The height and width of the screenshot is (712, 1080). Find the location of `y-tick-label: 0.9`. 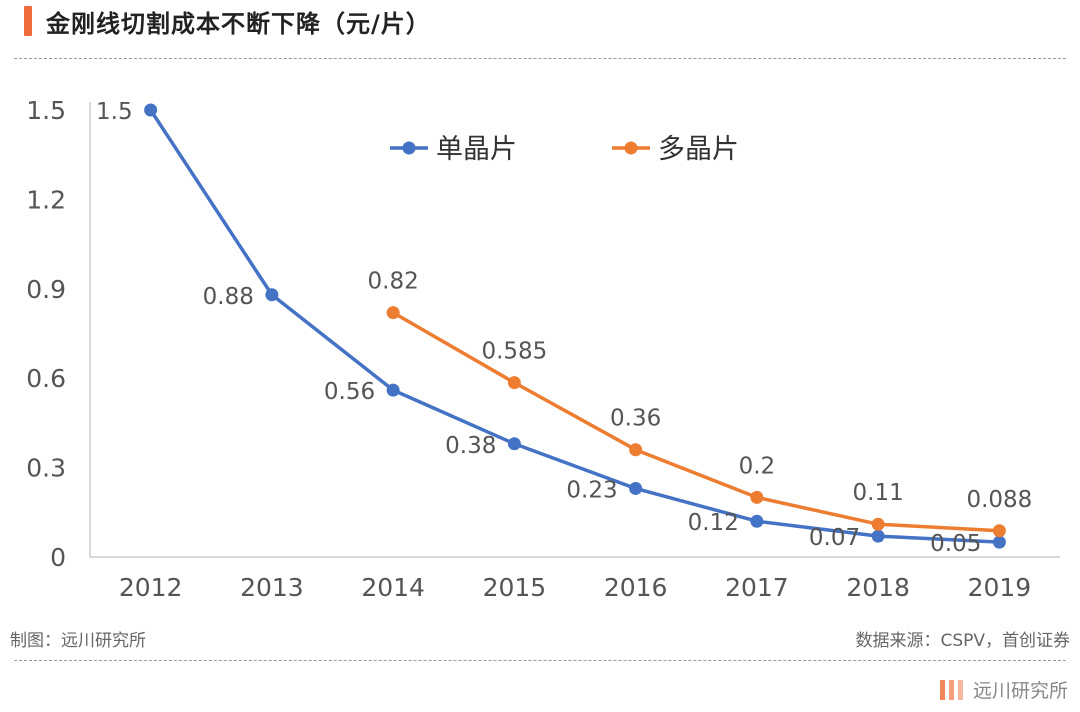

y-tick-label: 0.9 is located at coordinates (46, 289).